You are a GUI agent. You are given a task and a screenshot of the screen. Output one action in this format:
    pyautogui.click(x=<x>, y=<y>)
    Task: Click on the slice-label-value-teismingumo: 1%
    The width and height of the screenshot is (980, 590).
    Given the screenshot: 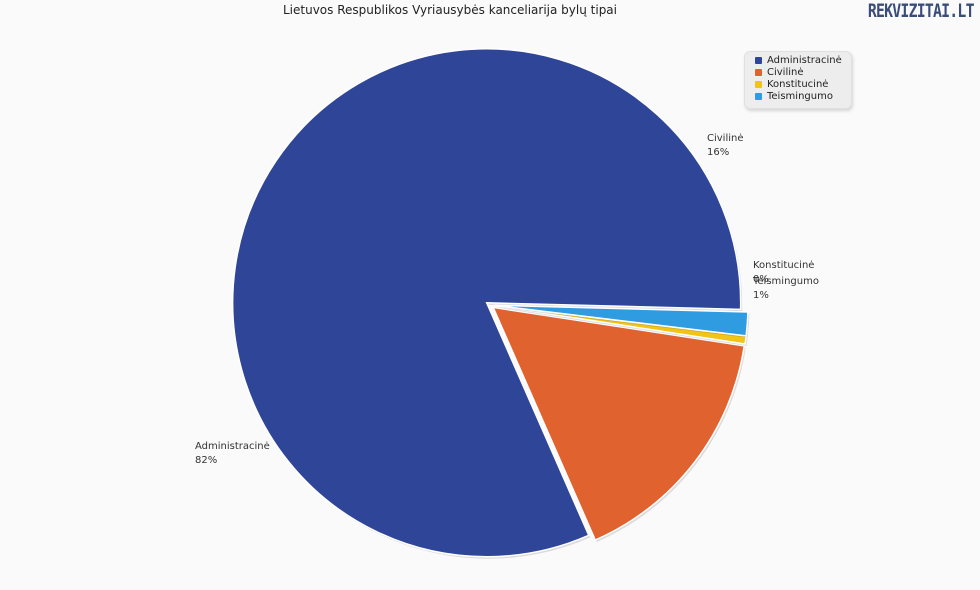 What is the action you would take?
    pyautogui.click(x=761, y=295)
    